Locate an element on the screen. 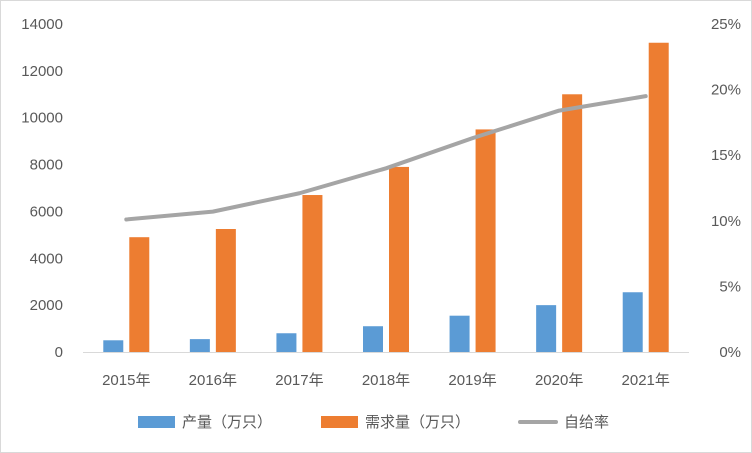 The width and height of the screenshot is (752, 453). legend-self-sufficiency-label: 自给率 is located at coordinates (586, 422).